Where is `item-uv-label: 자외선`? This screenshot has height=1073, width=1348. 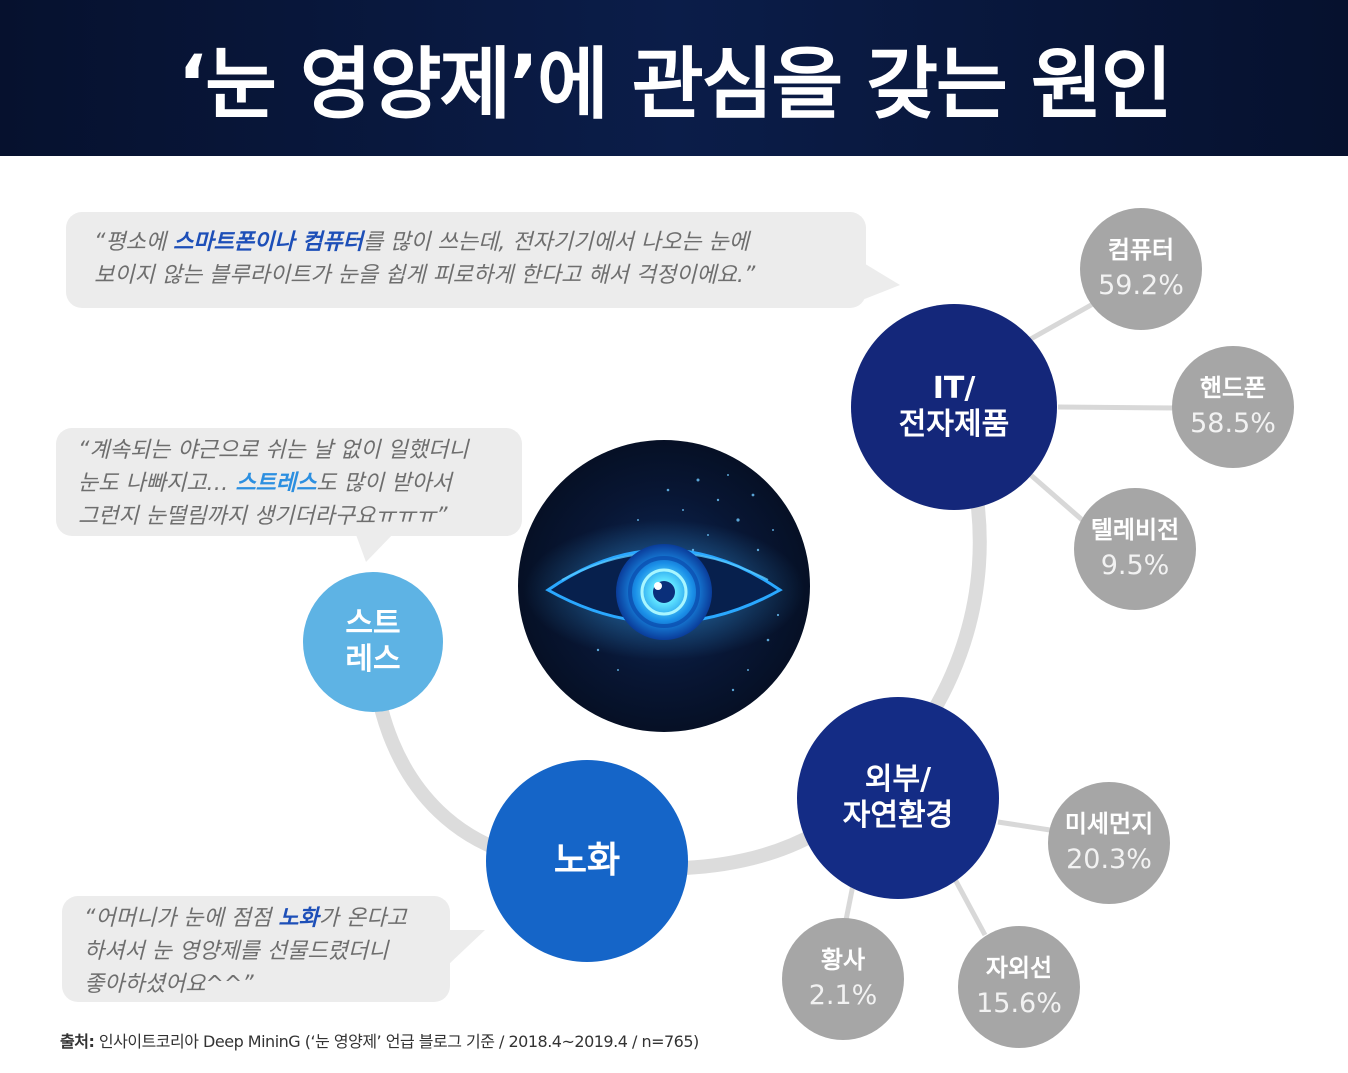 item-uv-label: 자외선 is located at coordinates (1019, 968).